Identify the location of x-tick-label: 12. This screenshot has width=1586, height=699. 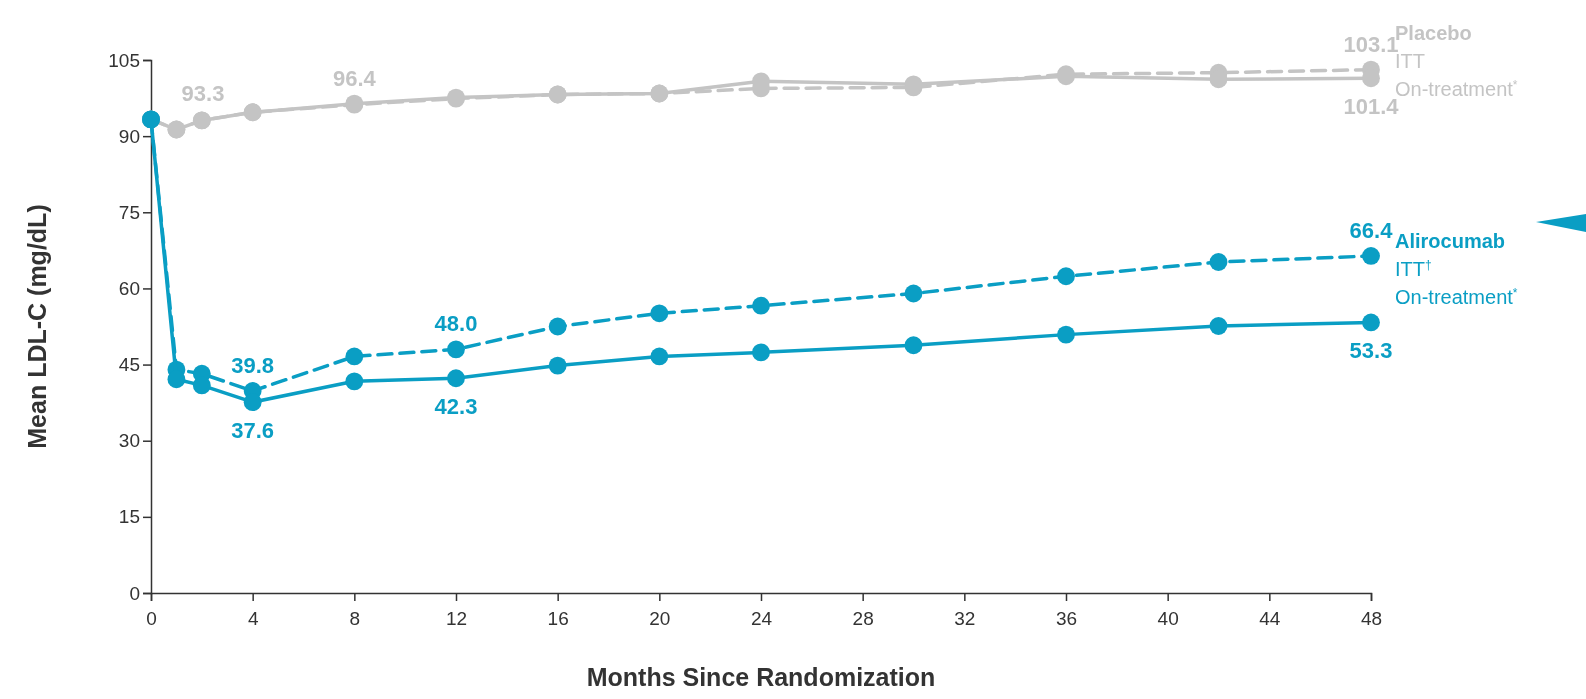
(456, 618).